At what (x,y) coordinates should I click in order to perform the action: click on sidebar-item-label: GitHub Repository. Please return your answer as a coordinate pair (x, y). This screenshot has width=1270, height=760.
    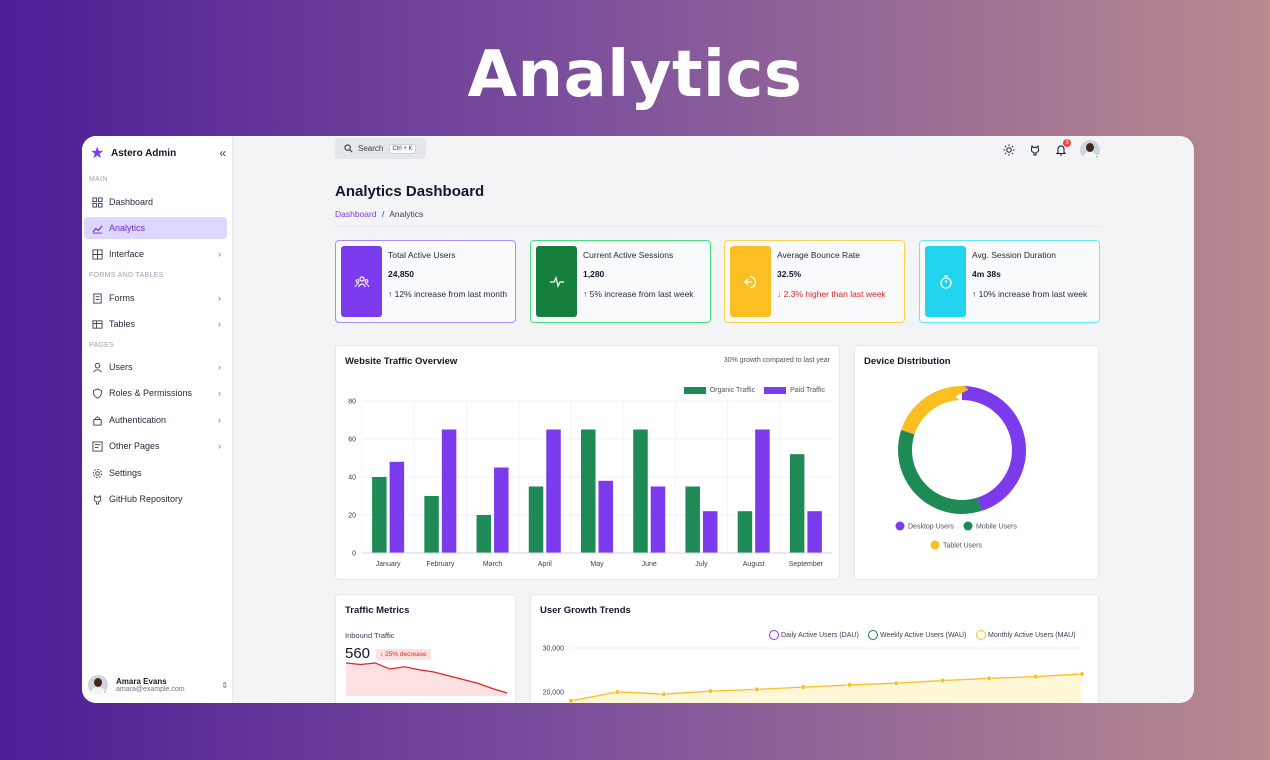
    Looking at the image, I should click on (146, 499).